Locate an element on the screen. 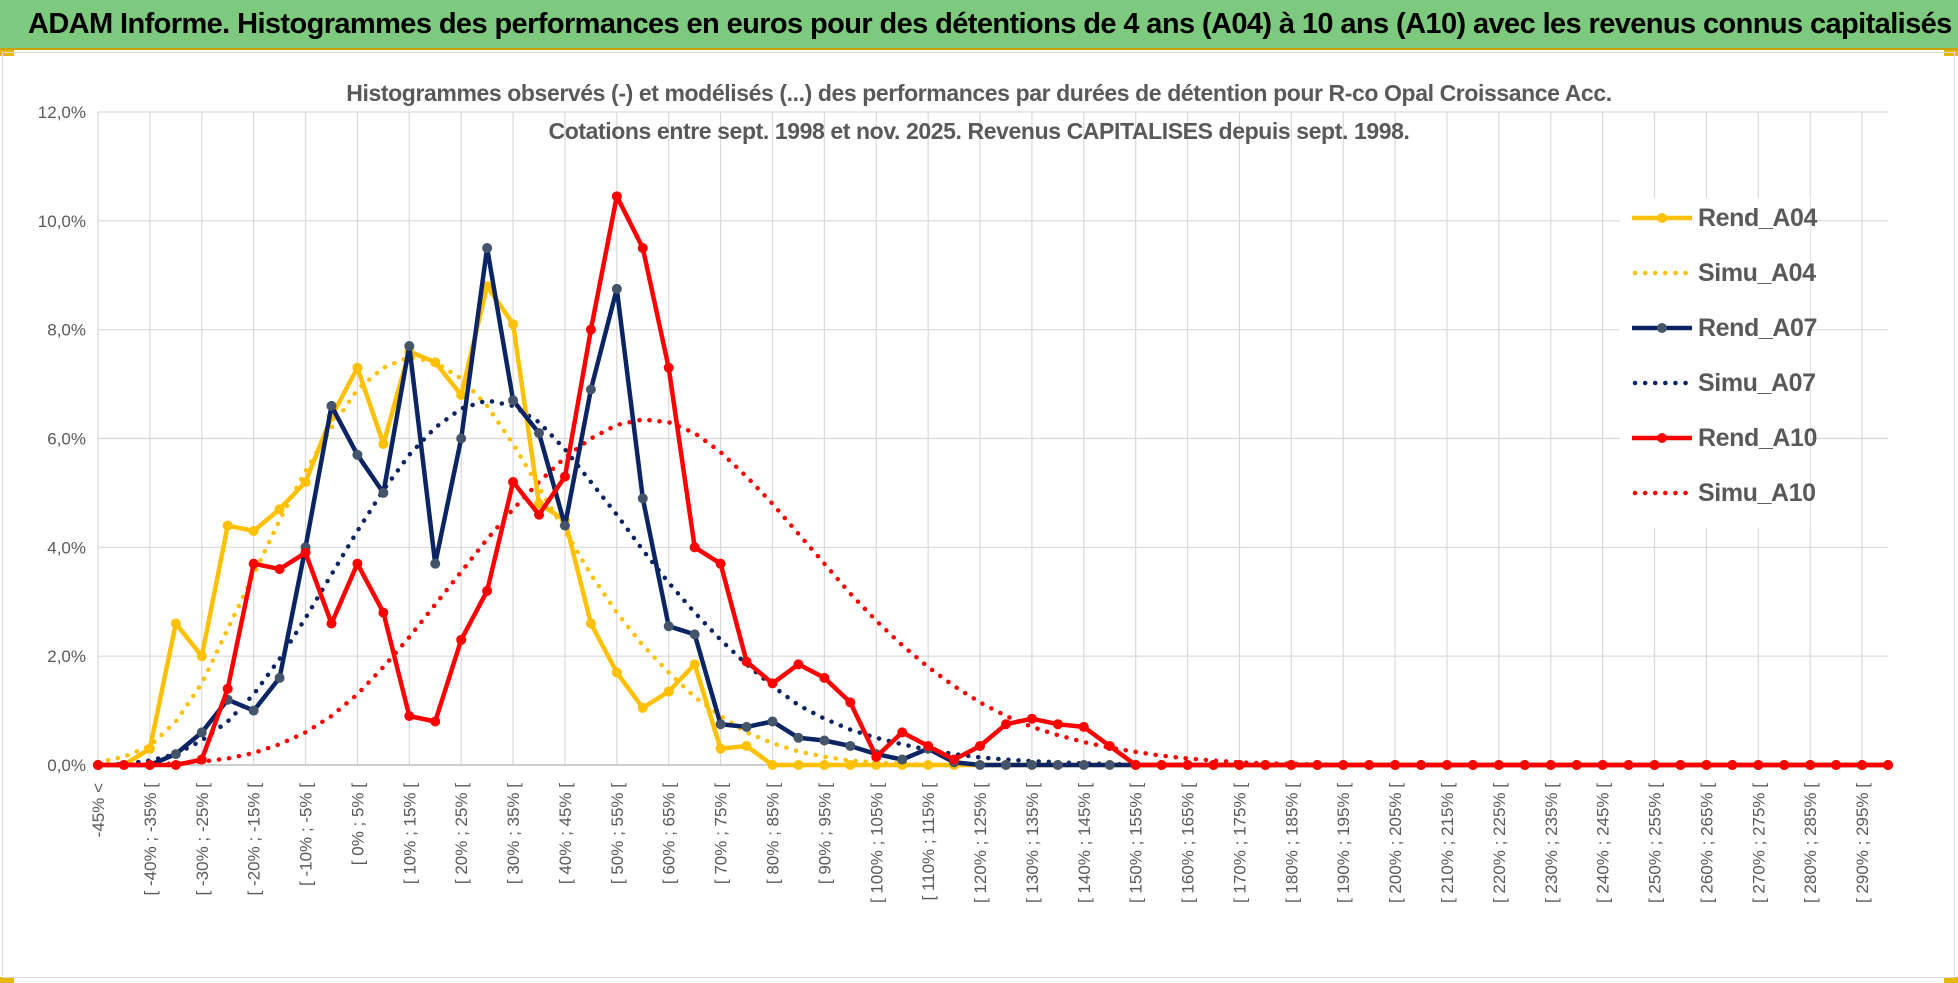 Image resolution: width=1958 pixels, height=983 pixels. x-tick-label: [ 200% ; 205% [ is located at coordinates (1395, 843).